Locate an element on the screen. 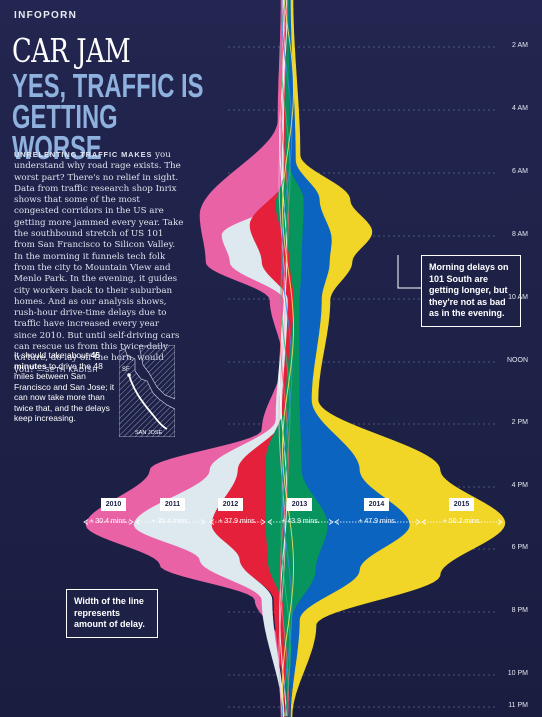  time-label: 10 PM is located at coordinates (517, 673).